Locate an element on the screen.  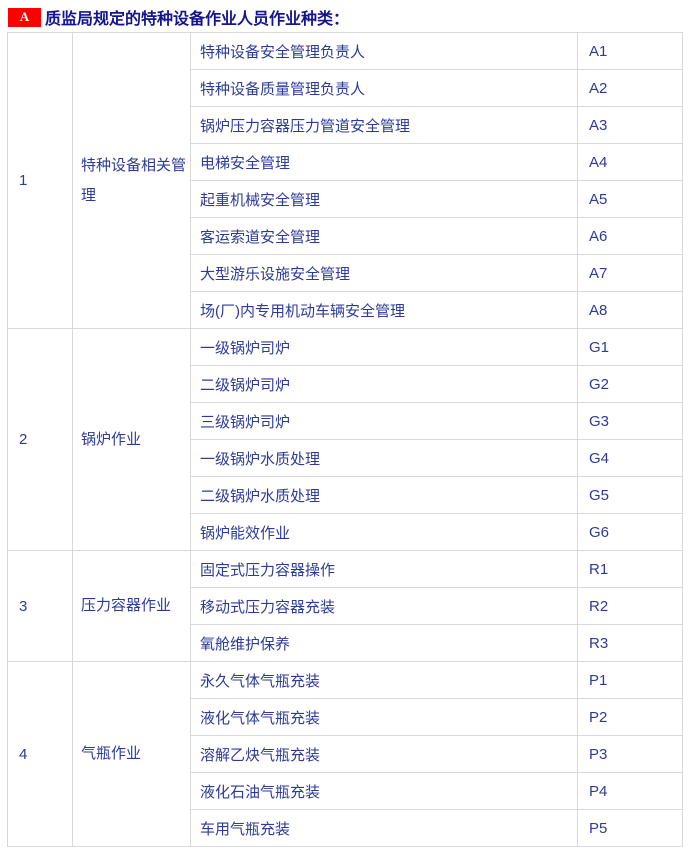
job-name-cell: 液化气体气瓶充装 is located at coordinates (384, 717).